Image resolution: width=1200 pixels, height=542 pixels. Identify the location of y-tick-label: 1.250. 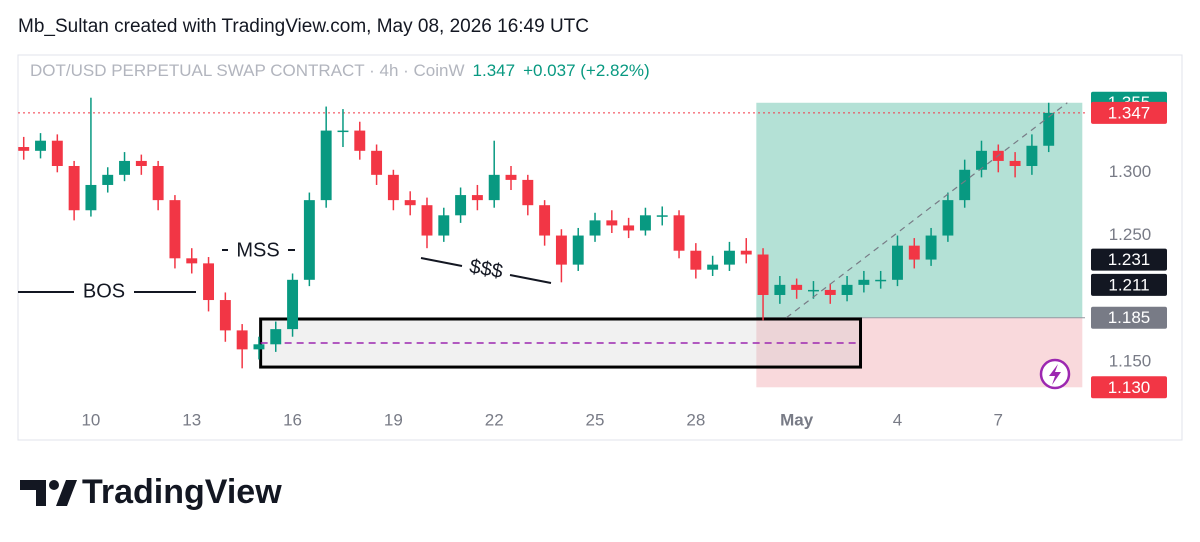
(1130, 234).